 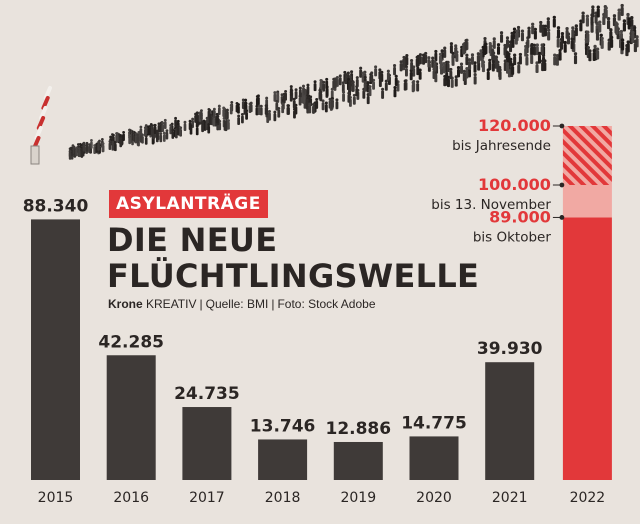 I want to click on year-label-2017: 2017, so click(x=207, y=498).